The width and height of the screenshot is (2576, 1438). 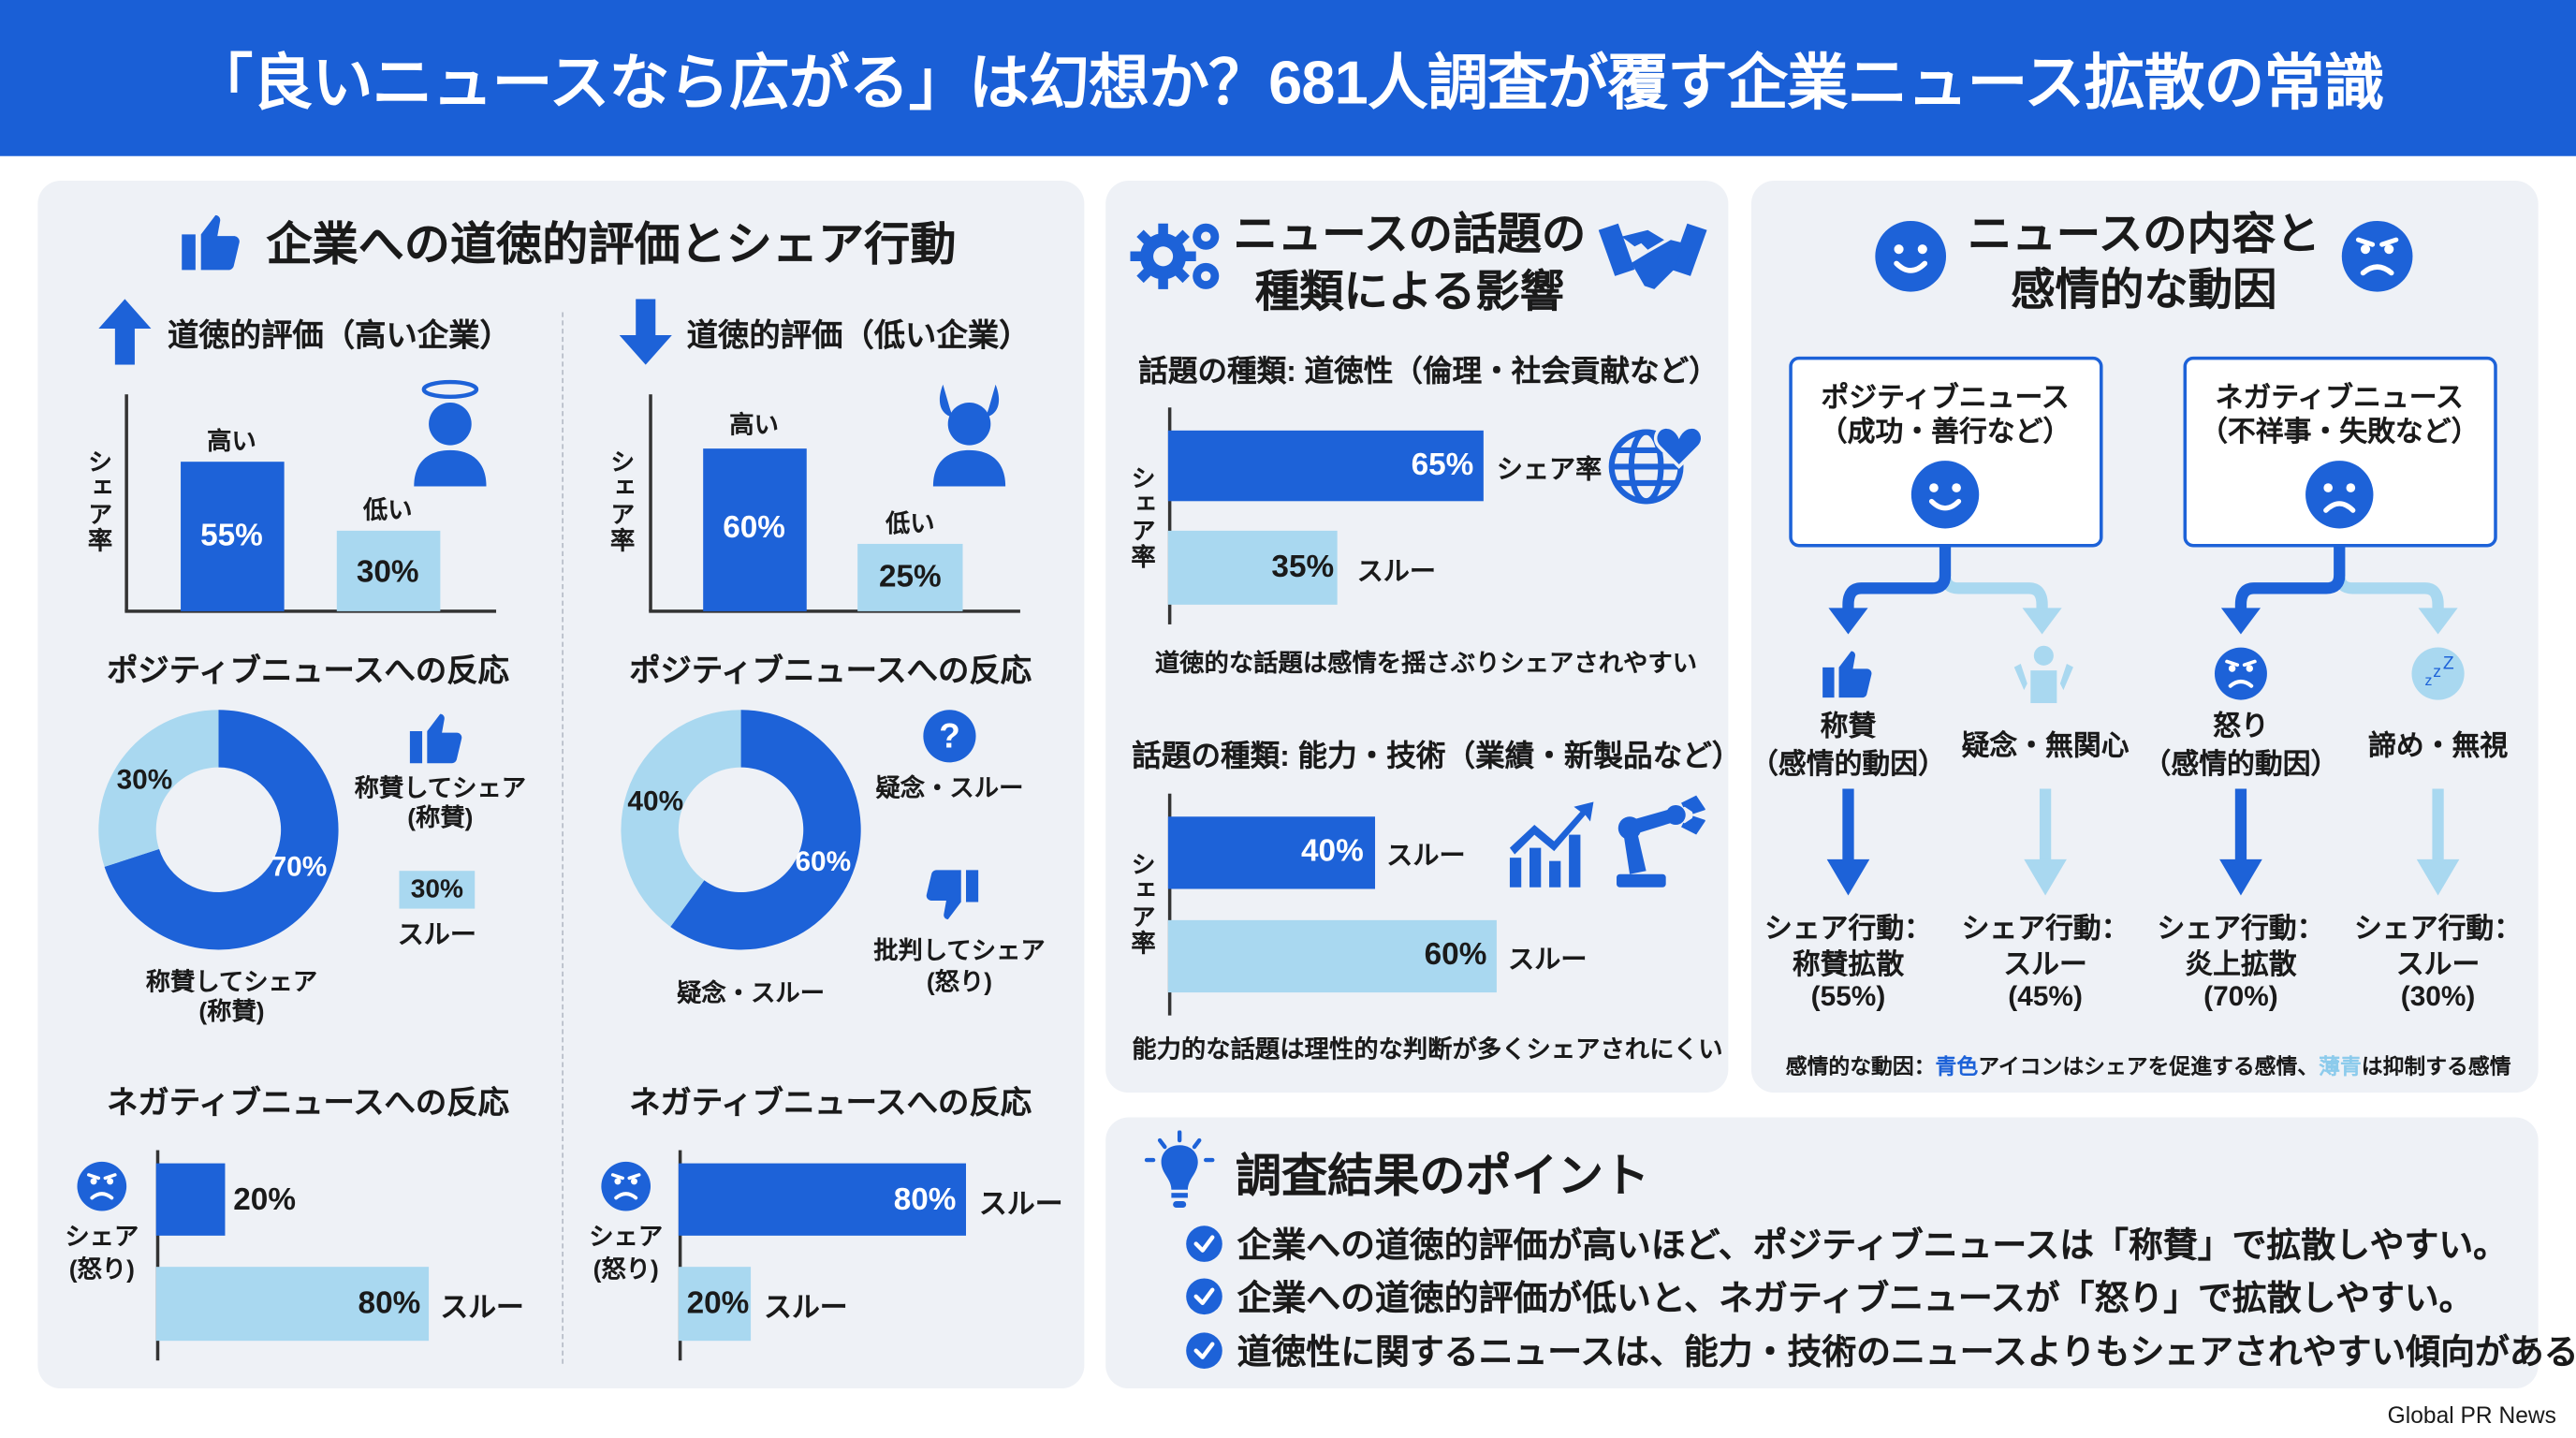 What do you see at coordinates (2448, 663) in the screenshot?
I see `svg-text: Z` at bounding box center [2448, 663].